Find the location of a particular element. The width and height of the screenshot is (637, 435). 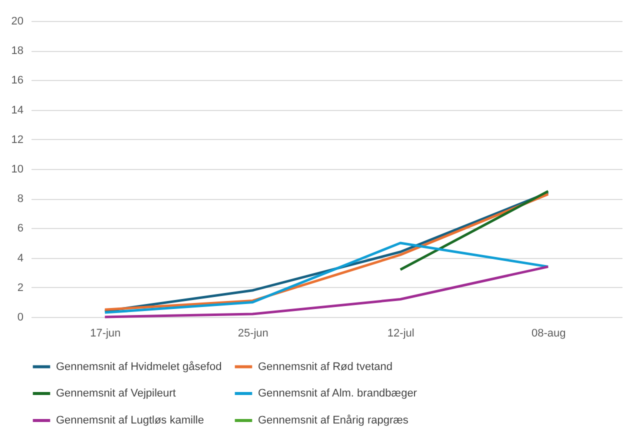

legend-label: Gennemsnit af Hvidmelet gåsefod is located at coordinates (139, 366).